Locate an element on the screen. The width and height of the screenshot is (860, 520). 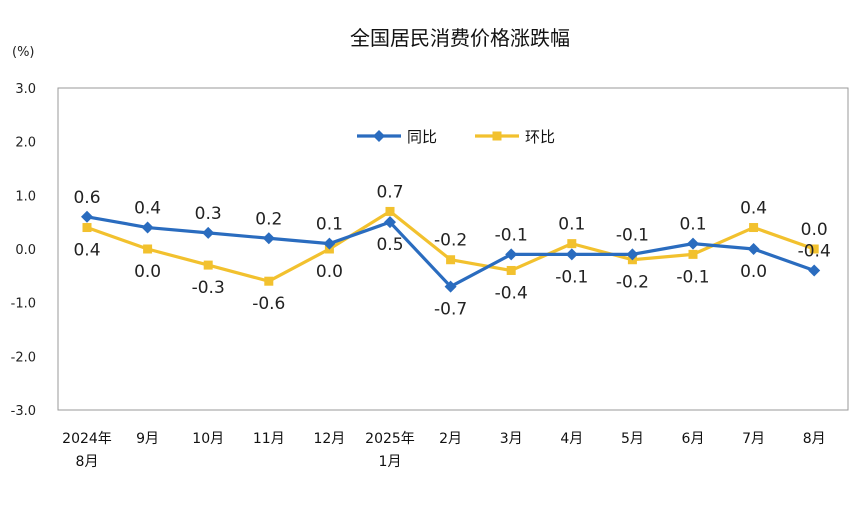
legend: 同比 环比 is located at coordinates (456, 137).